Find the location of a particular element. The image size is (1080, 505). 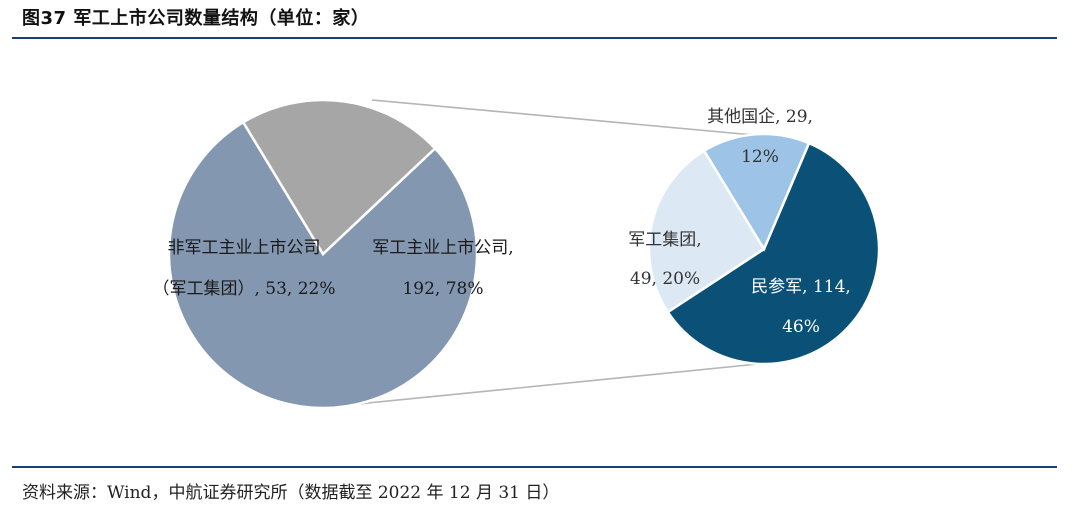

header-divider is located at coordinates (534, 38).